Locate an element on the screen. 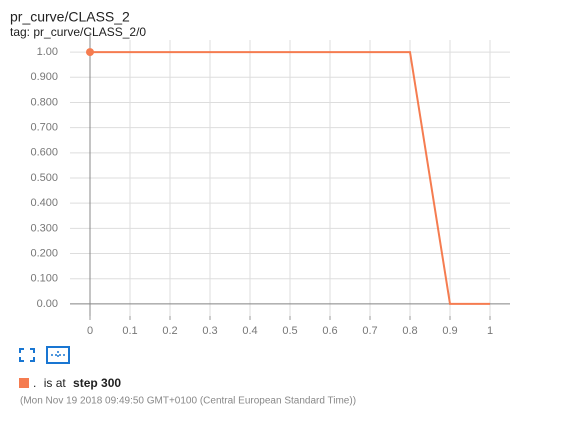 The image size is (569, 441). y-tick-label: 0.100 is located at coordinates (44, 279).